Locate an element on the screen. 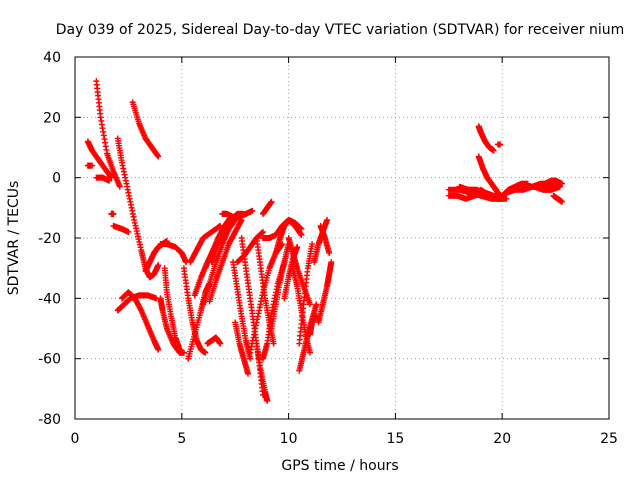 This screenshot has width=640, height=480. y-tick-label: -20 is located at coordinates (49, 239).